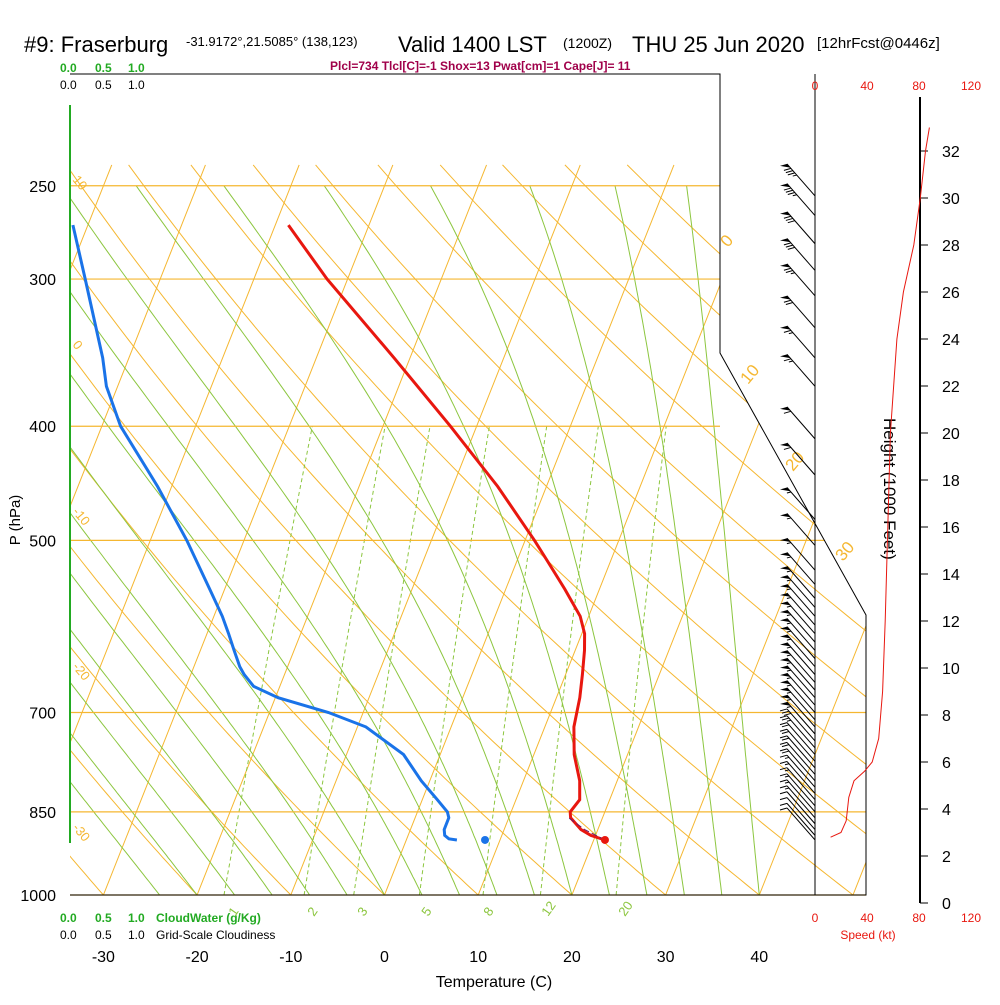  I want to click on isotherm-label: -20, so click(82, 671).